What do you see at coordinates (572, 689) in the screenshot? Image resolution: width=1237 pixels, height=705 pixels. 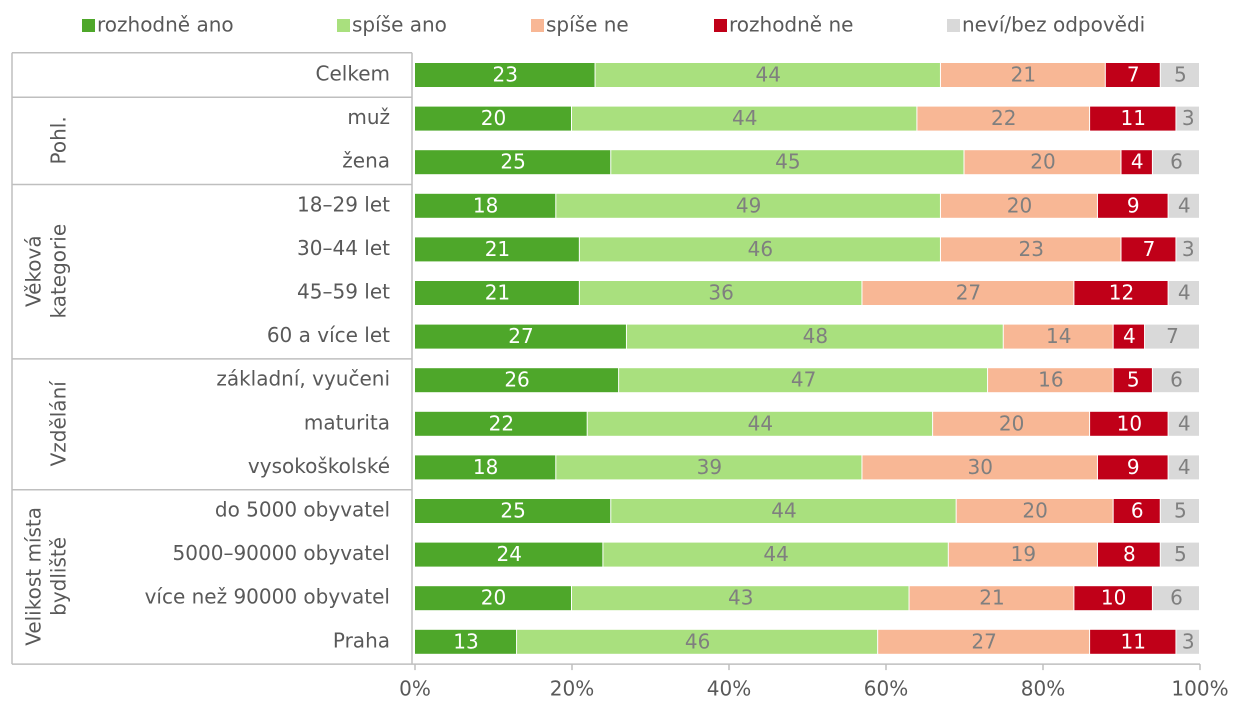 I see `x-tick-label: 20%` at bounding box center [572, 689].